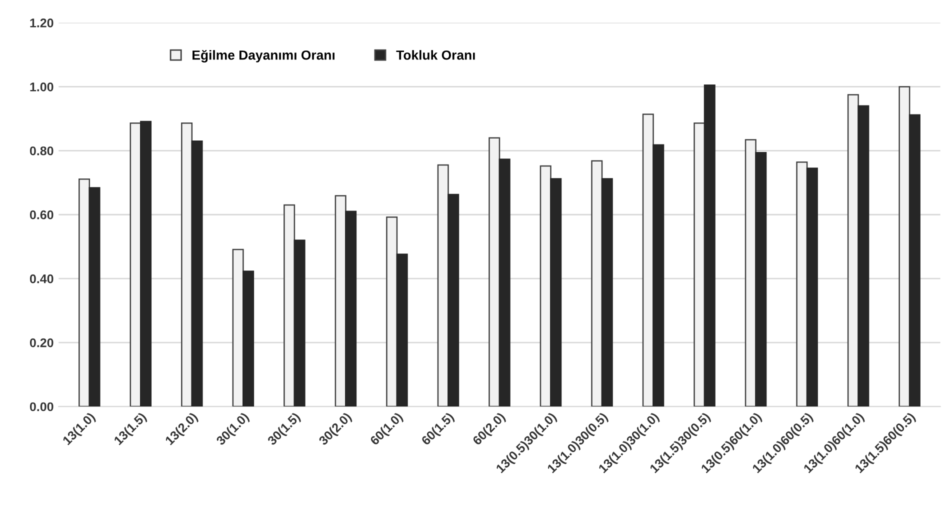  I want to click on y-tick-label: 0.60, so click(42, 215).